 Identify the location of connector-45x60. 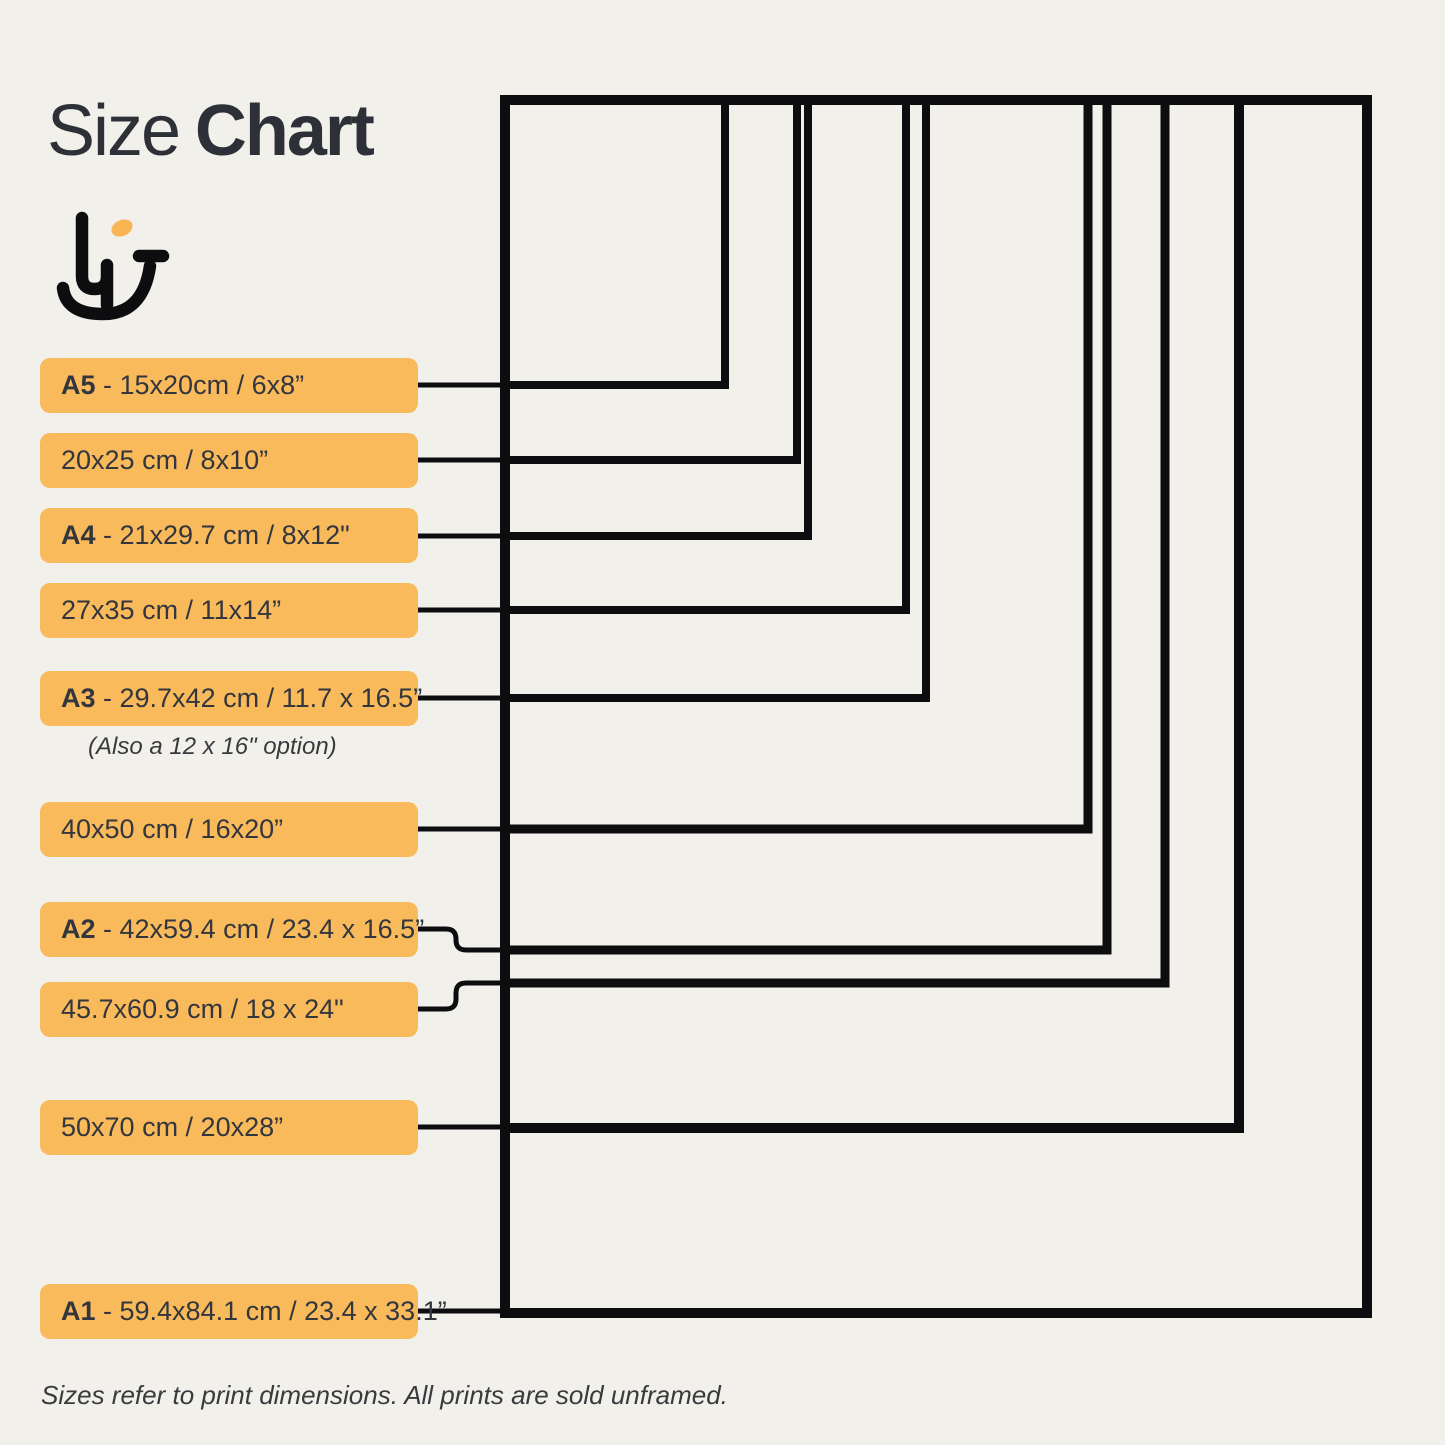
(464, 996).